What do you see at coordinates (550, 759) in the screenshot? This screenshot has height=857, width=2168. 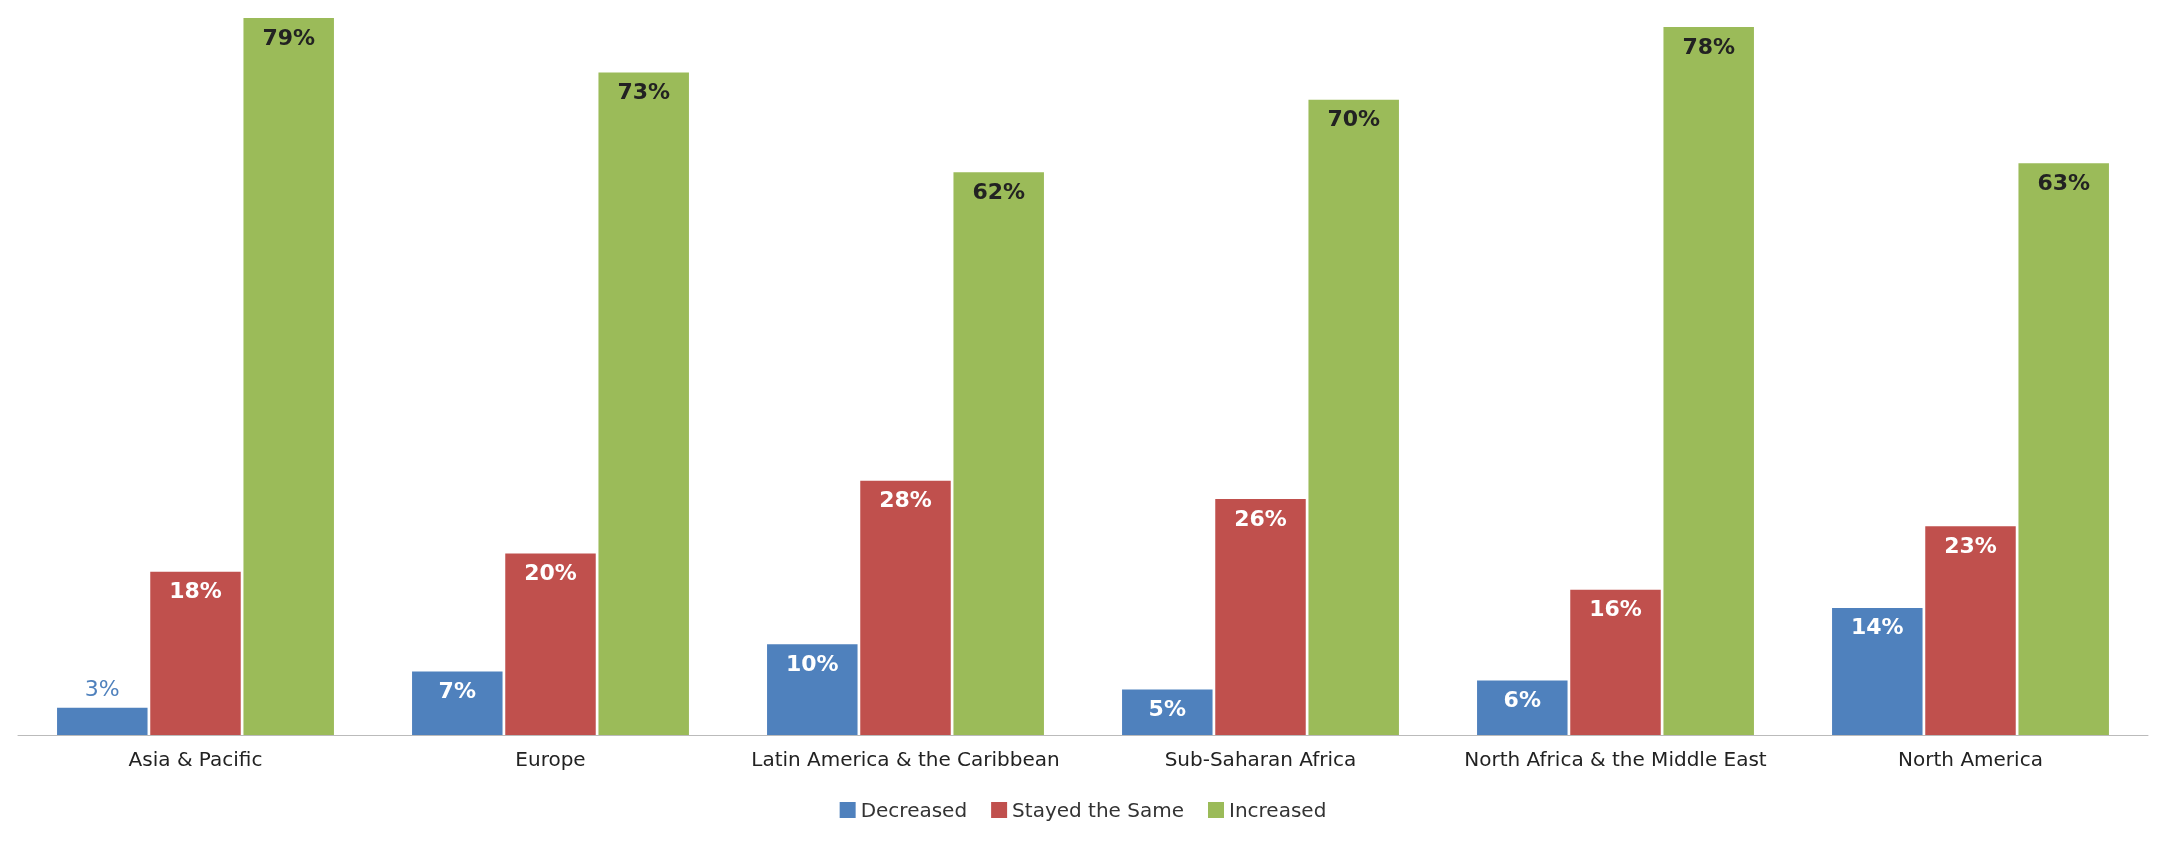 I see `x-tick-label: Europe` at bounding box center [550, 759].